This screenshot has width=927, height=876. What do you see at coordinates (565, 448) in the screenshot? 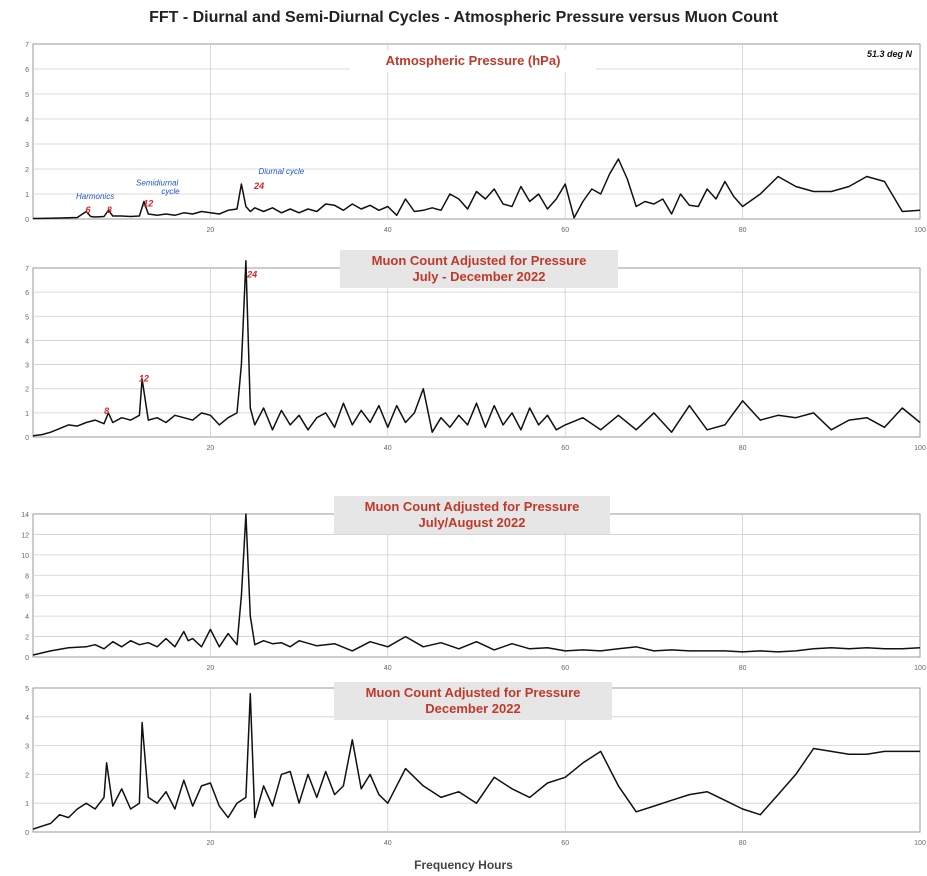
I see `panel-2-xtick-label: 60` at bounding box center [565, 448].